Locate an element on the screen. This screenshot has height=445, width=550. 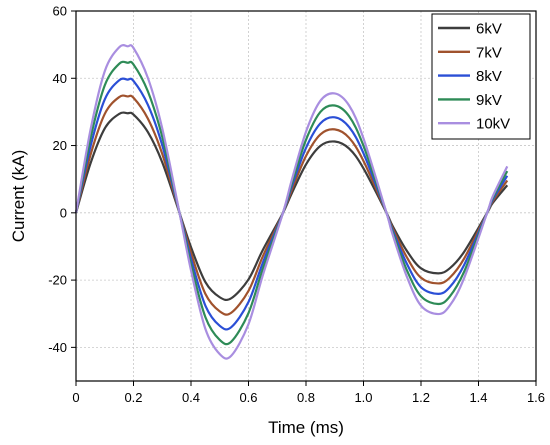
x-tick-label: 1.6 is located at coordinates (536, 397).